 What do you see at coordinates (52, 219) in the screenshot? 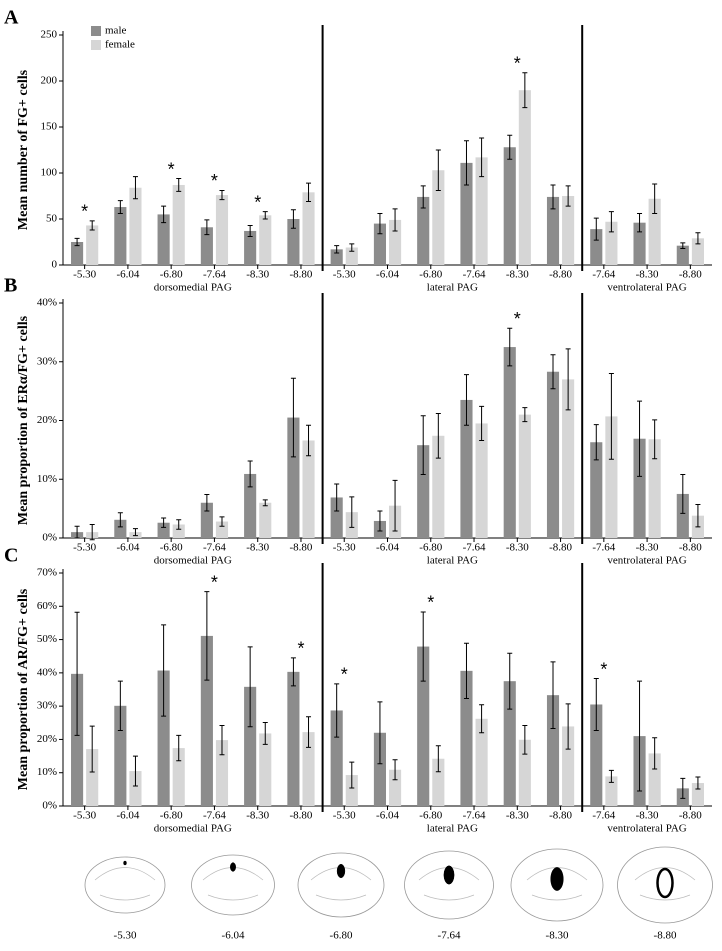
I see `y-tick-label: 50` at bounding box center [52, 219].